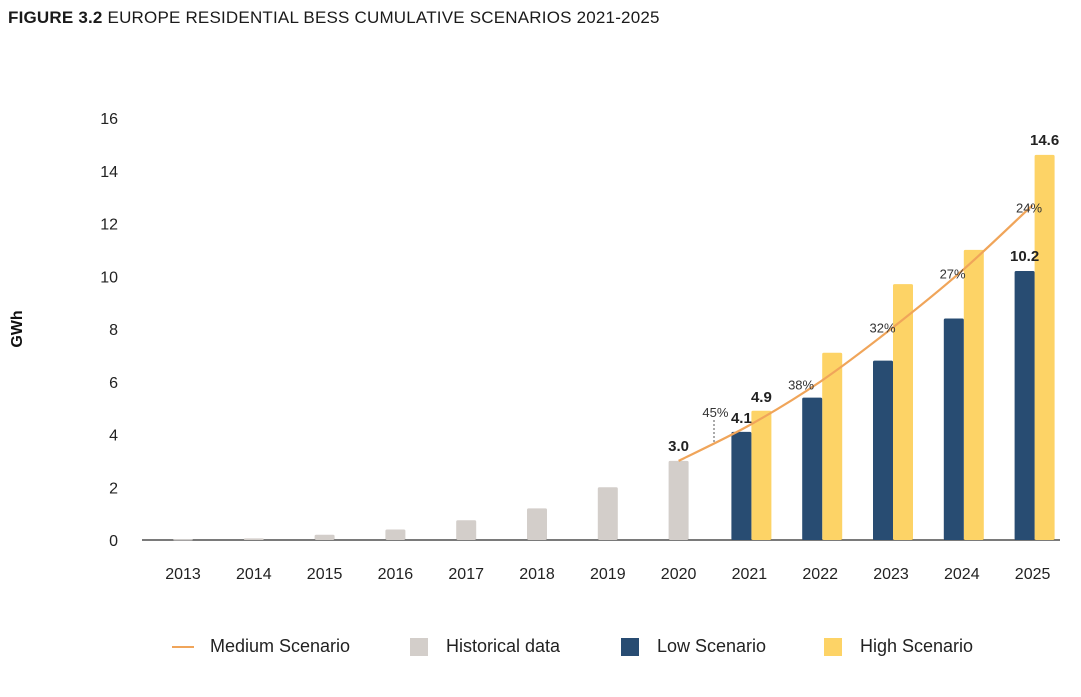 The height and width of the screenshot is (697, 1081). What do you see at coordinates (503, 646) in the screenshot?
I see `legend-label-historical: Historical data` at bounding box center [503, 646].